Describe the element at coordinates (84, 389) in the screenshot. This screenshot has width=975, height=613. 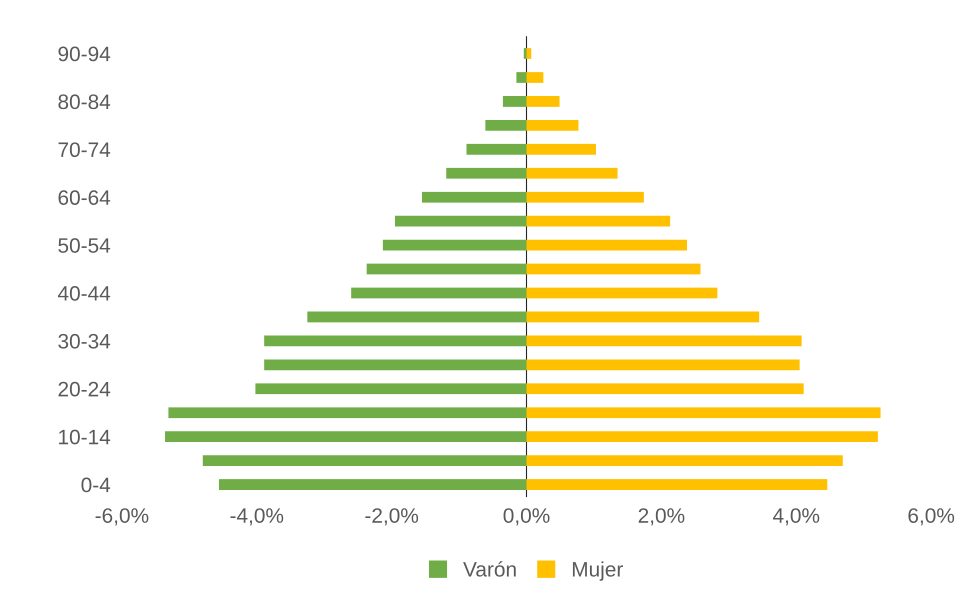
I see `y-tick-label: 20-24` at that location.